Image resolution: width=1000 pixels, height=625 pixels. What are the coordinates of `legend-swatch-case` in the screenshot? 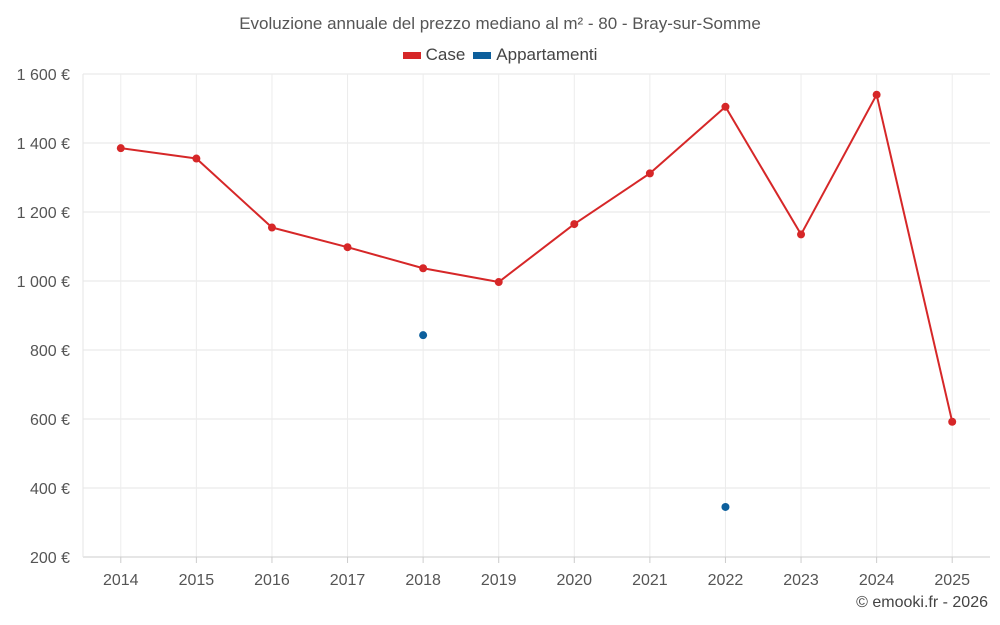 It's located at (411, 55).